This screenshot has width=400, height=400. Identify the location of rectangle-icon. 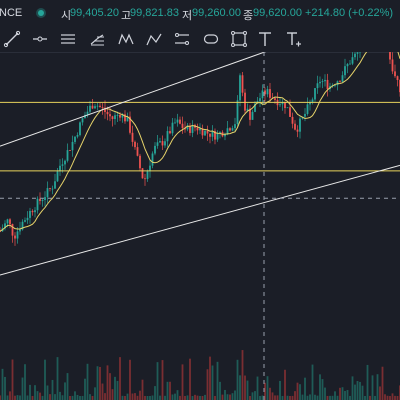
(239, 39).